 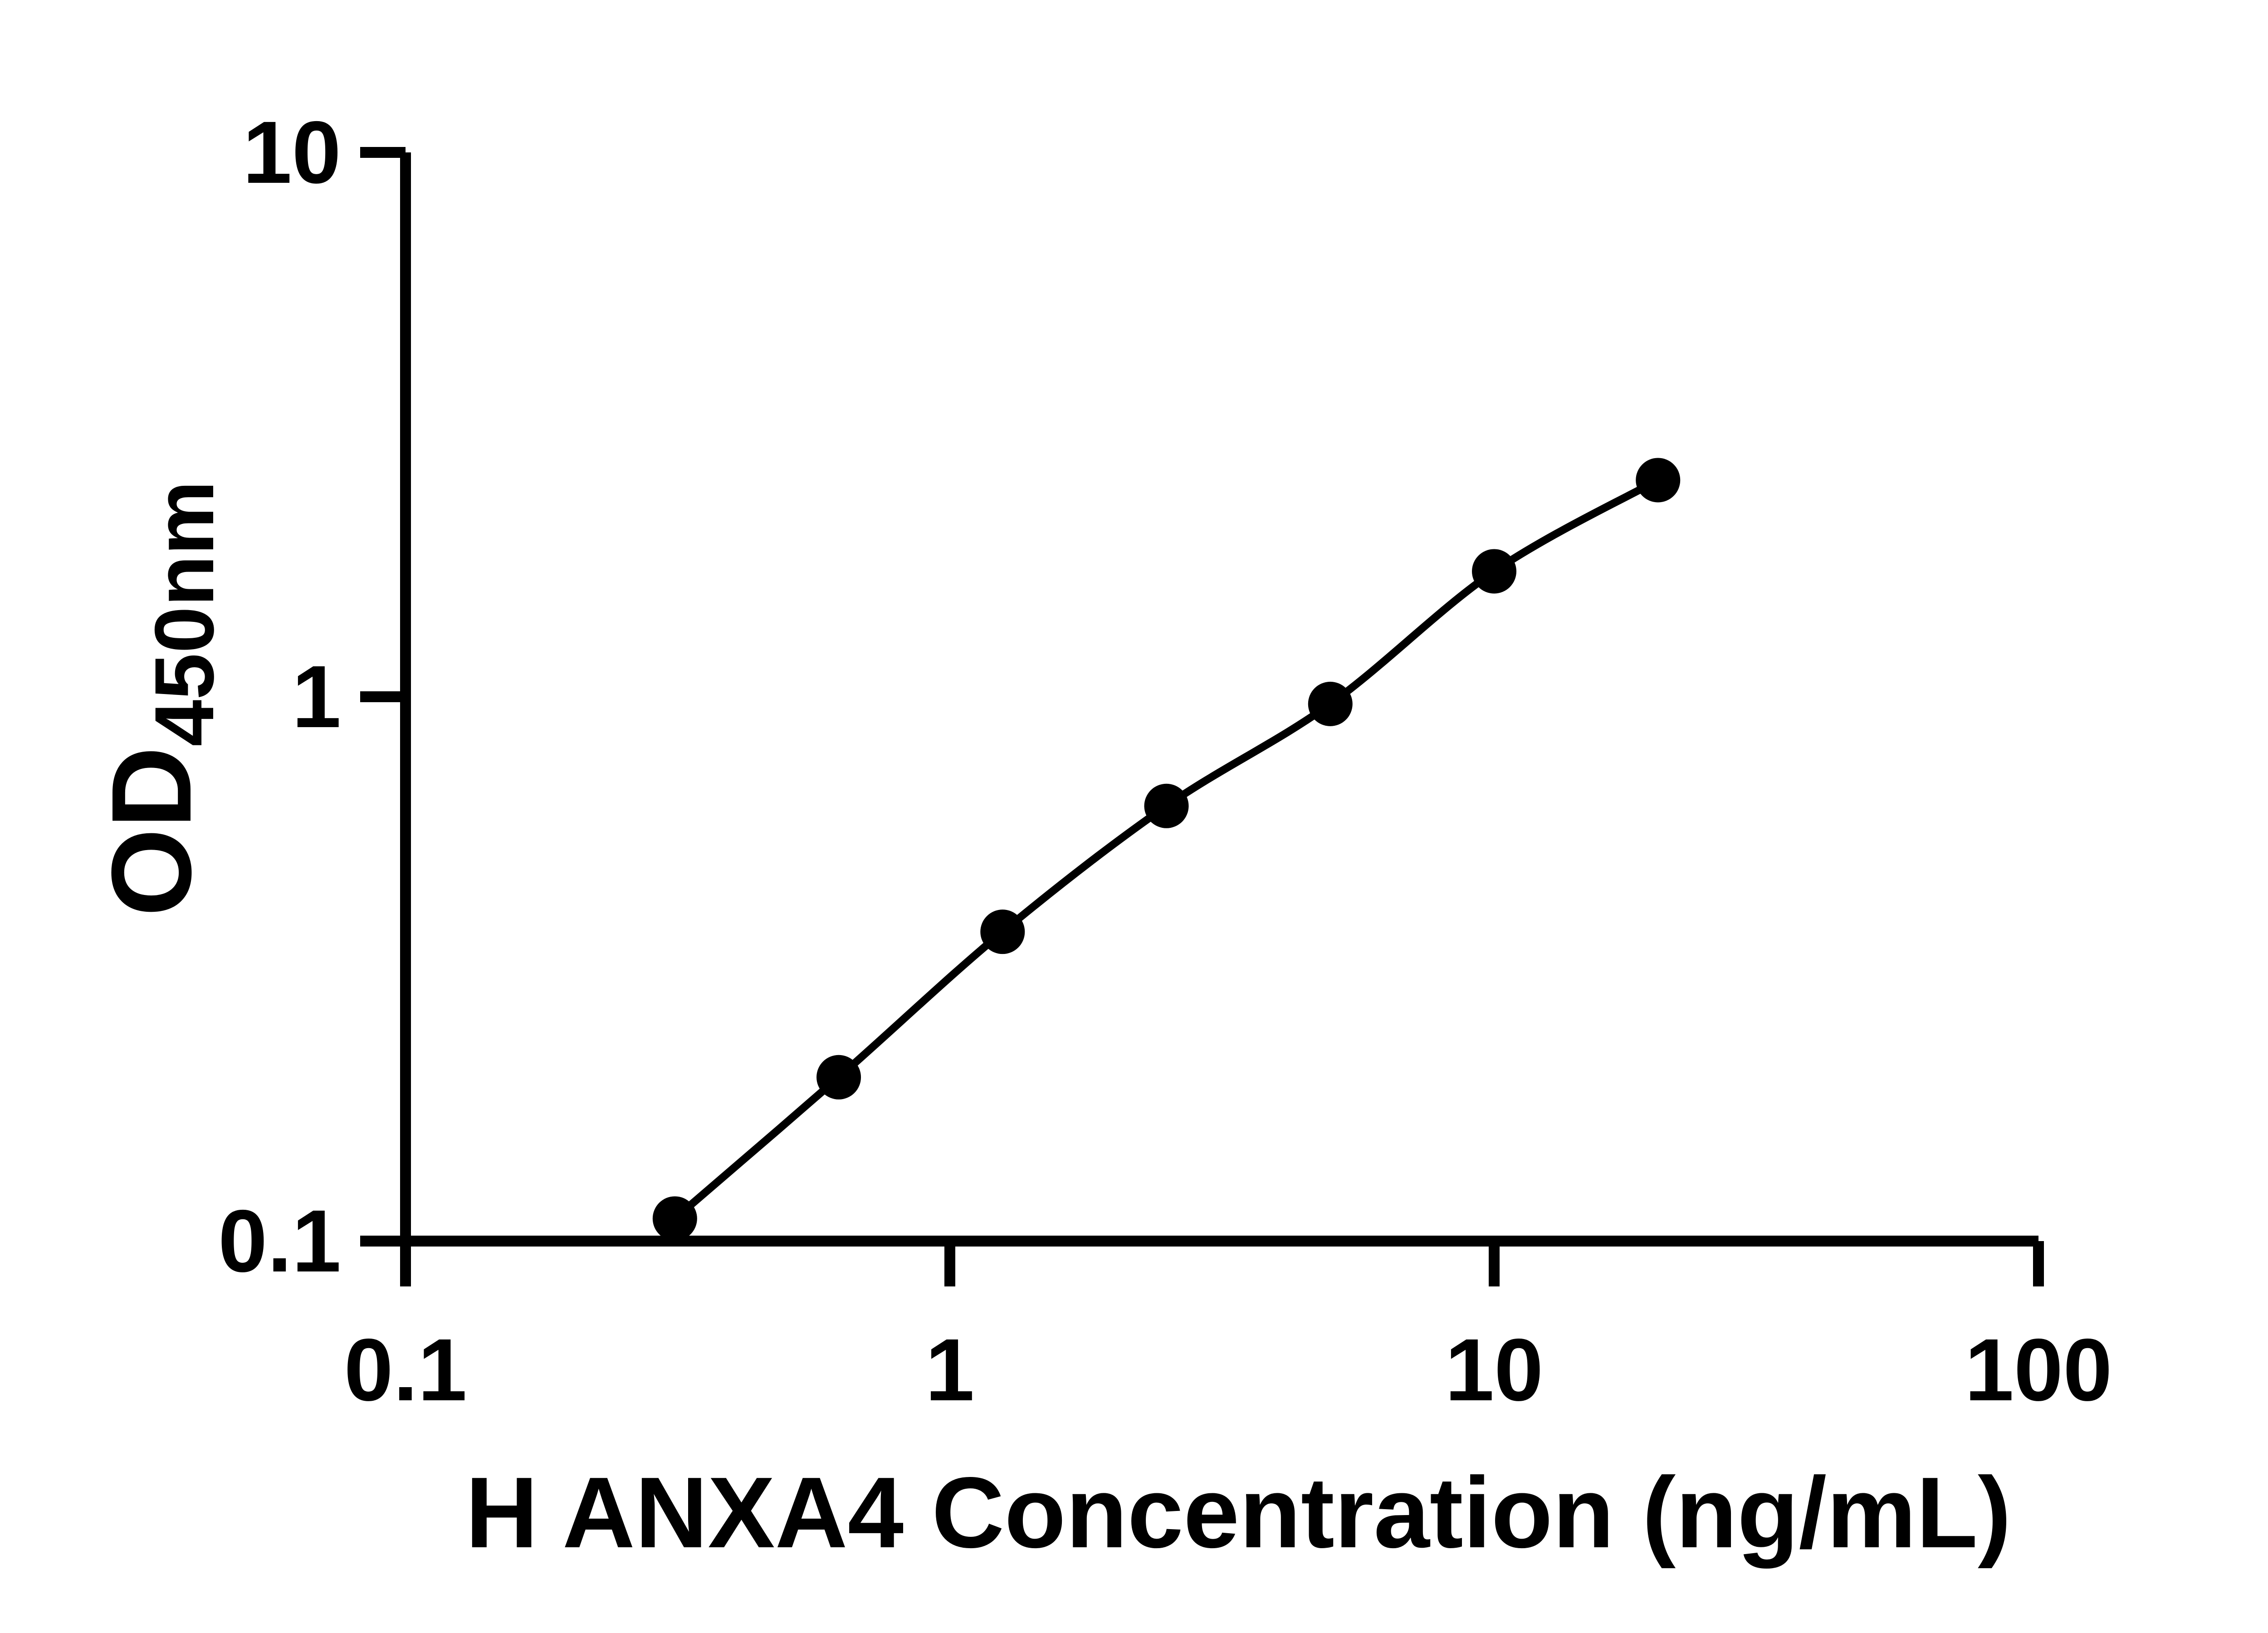 What do you see at coordinates (1238, 1513) in the screenshot?
I see `x-axis-title: H ANXA4 Concentration (ng/mL)` at bounding box center [1238, 1513].